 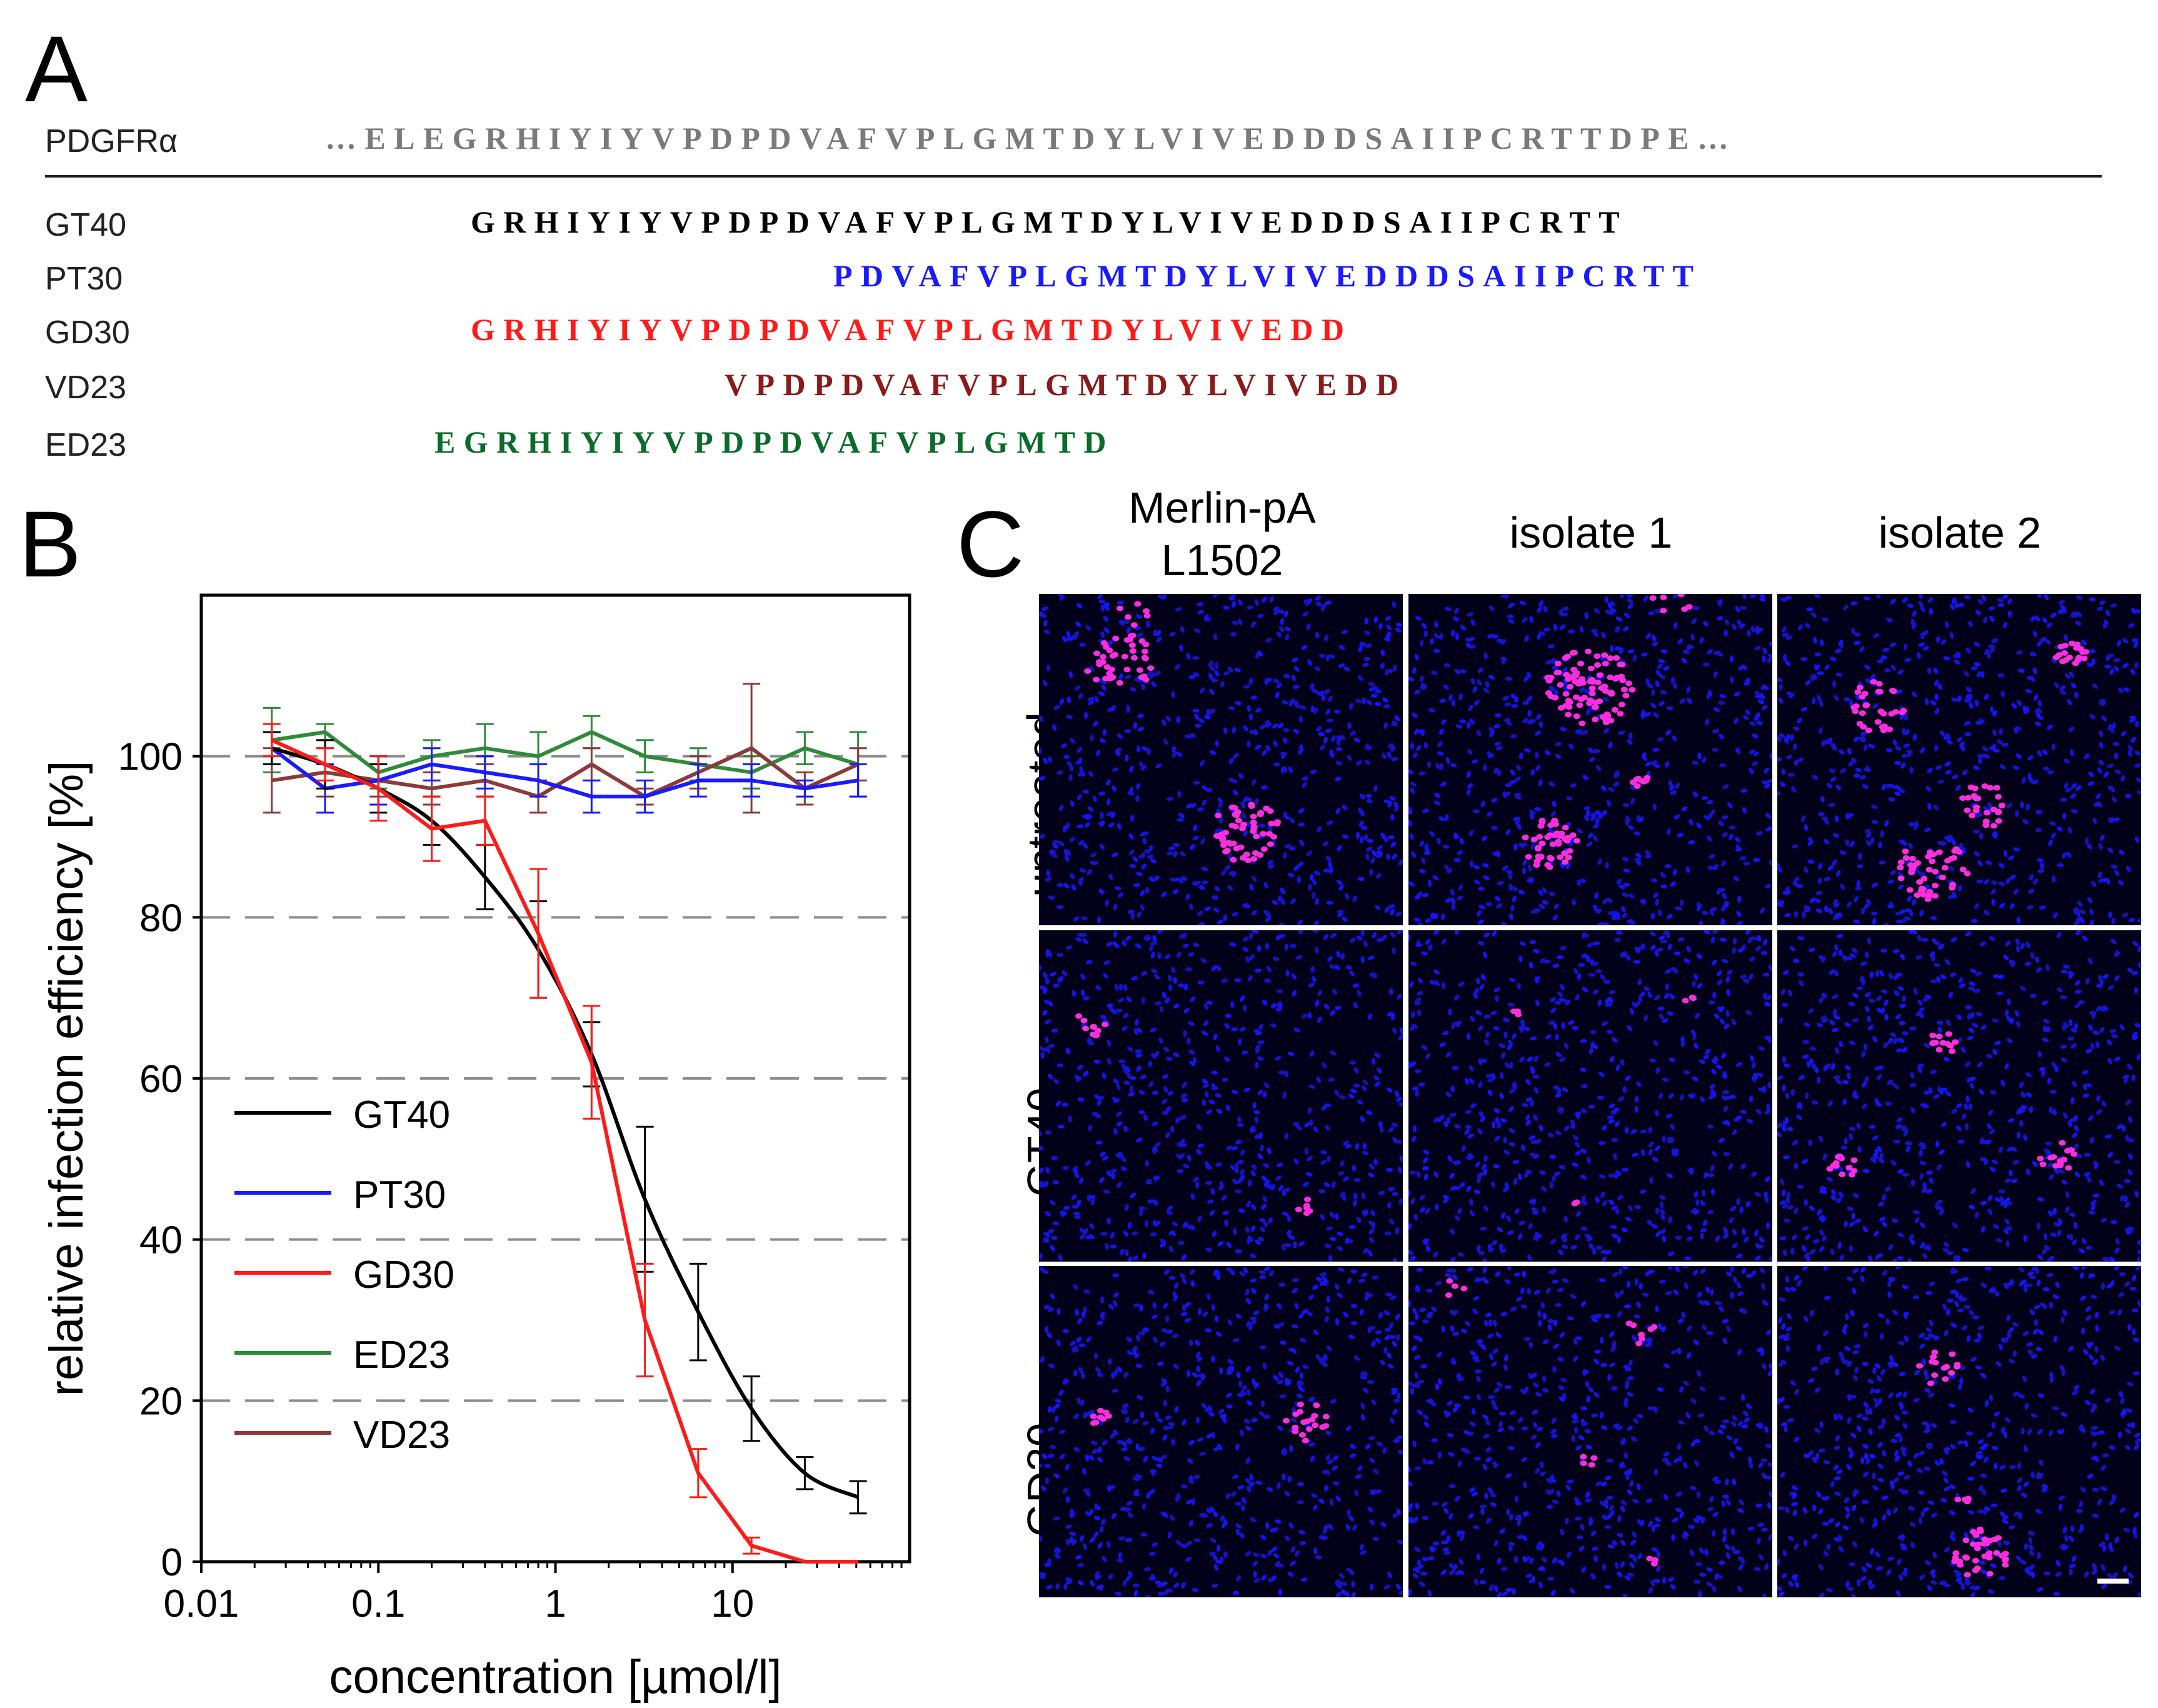 I want to click on legend-label-gt40: GT40, so click(x=401, y=1115).